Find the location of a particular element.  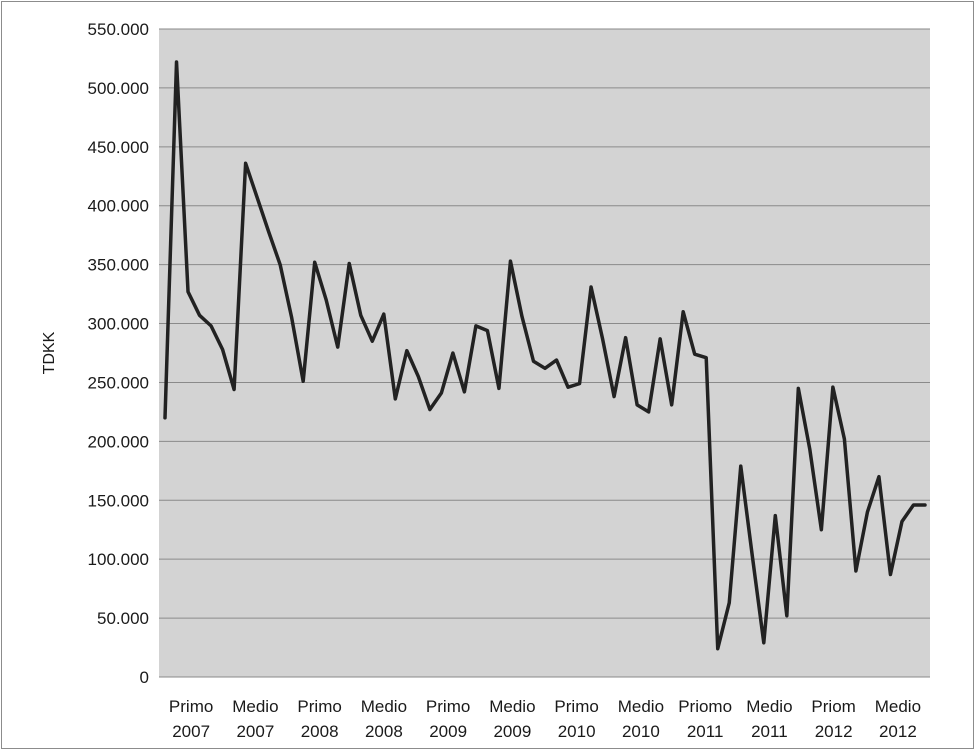

y-tick-label: 400.000 is located at coordinates (118, 206).